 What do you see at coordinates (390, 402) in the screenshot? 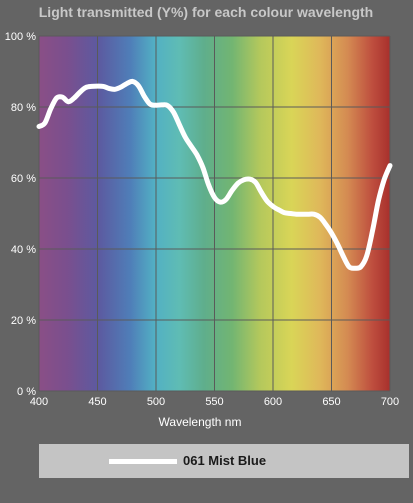
I see `x-tick-label: 700` at bounding box center [390, 402].